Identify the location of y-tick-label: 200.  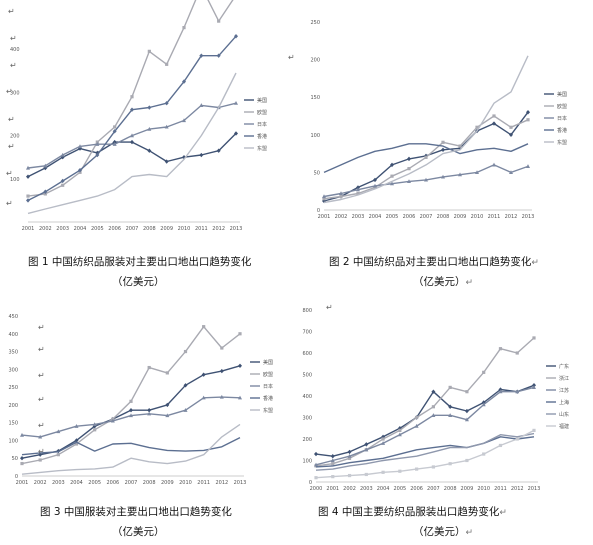
(13, 406).